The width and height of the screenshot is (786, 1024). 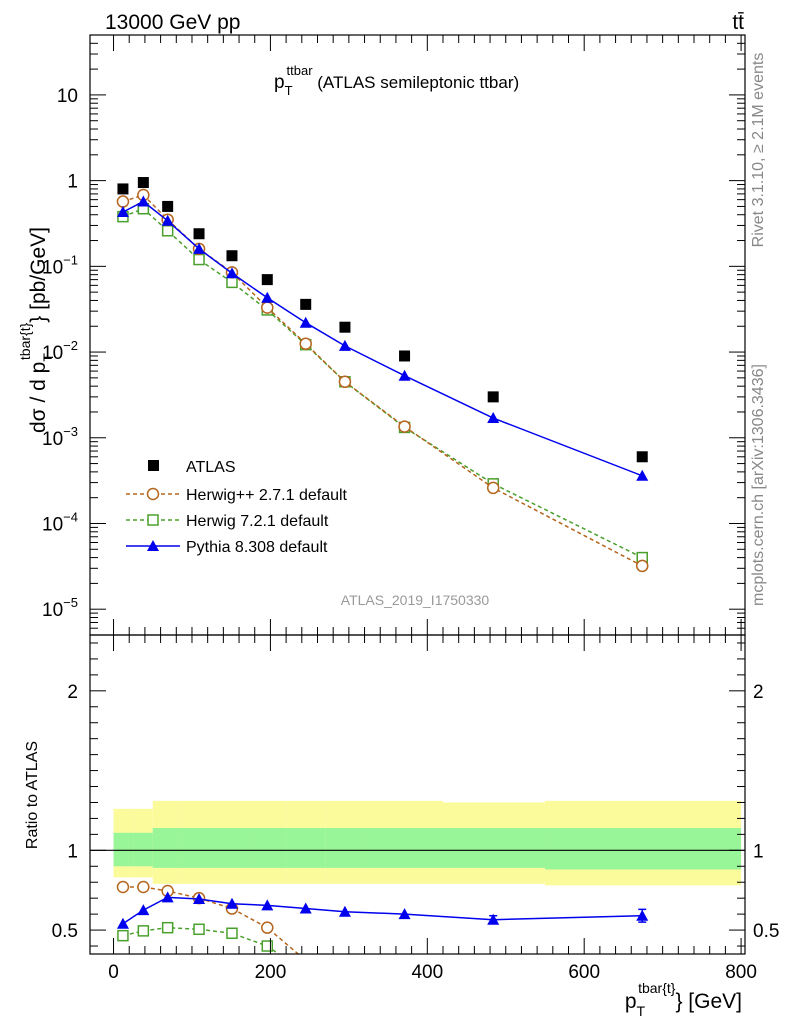 I want to click on final-state-label: tt̄, so click(x=738, y=22).